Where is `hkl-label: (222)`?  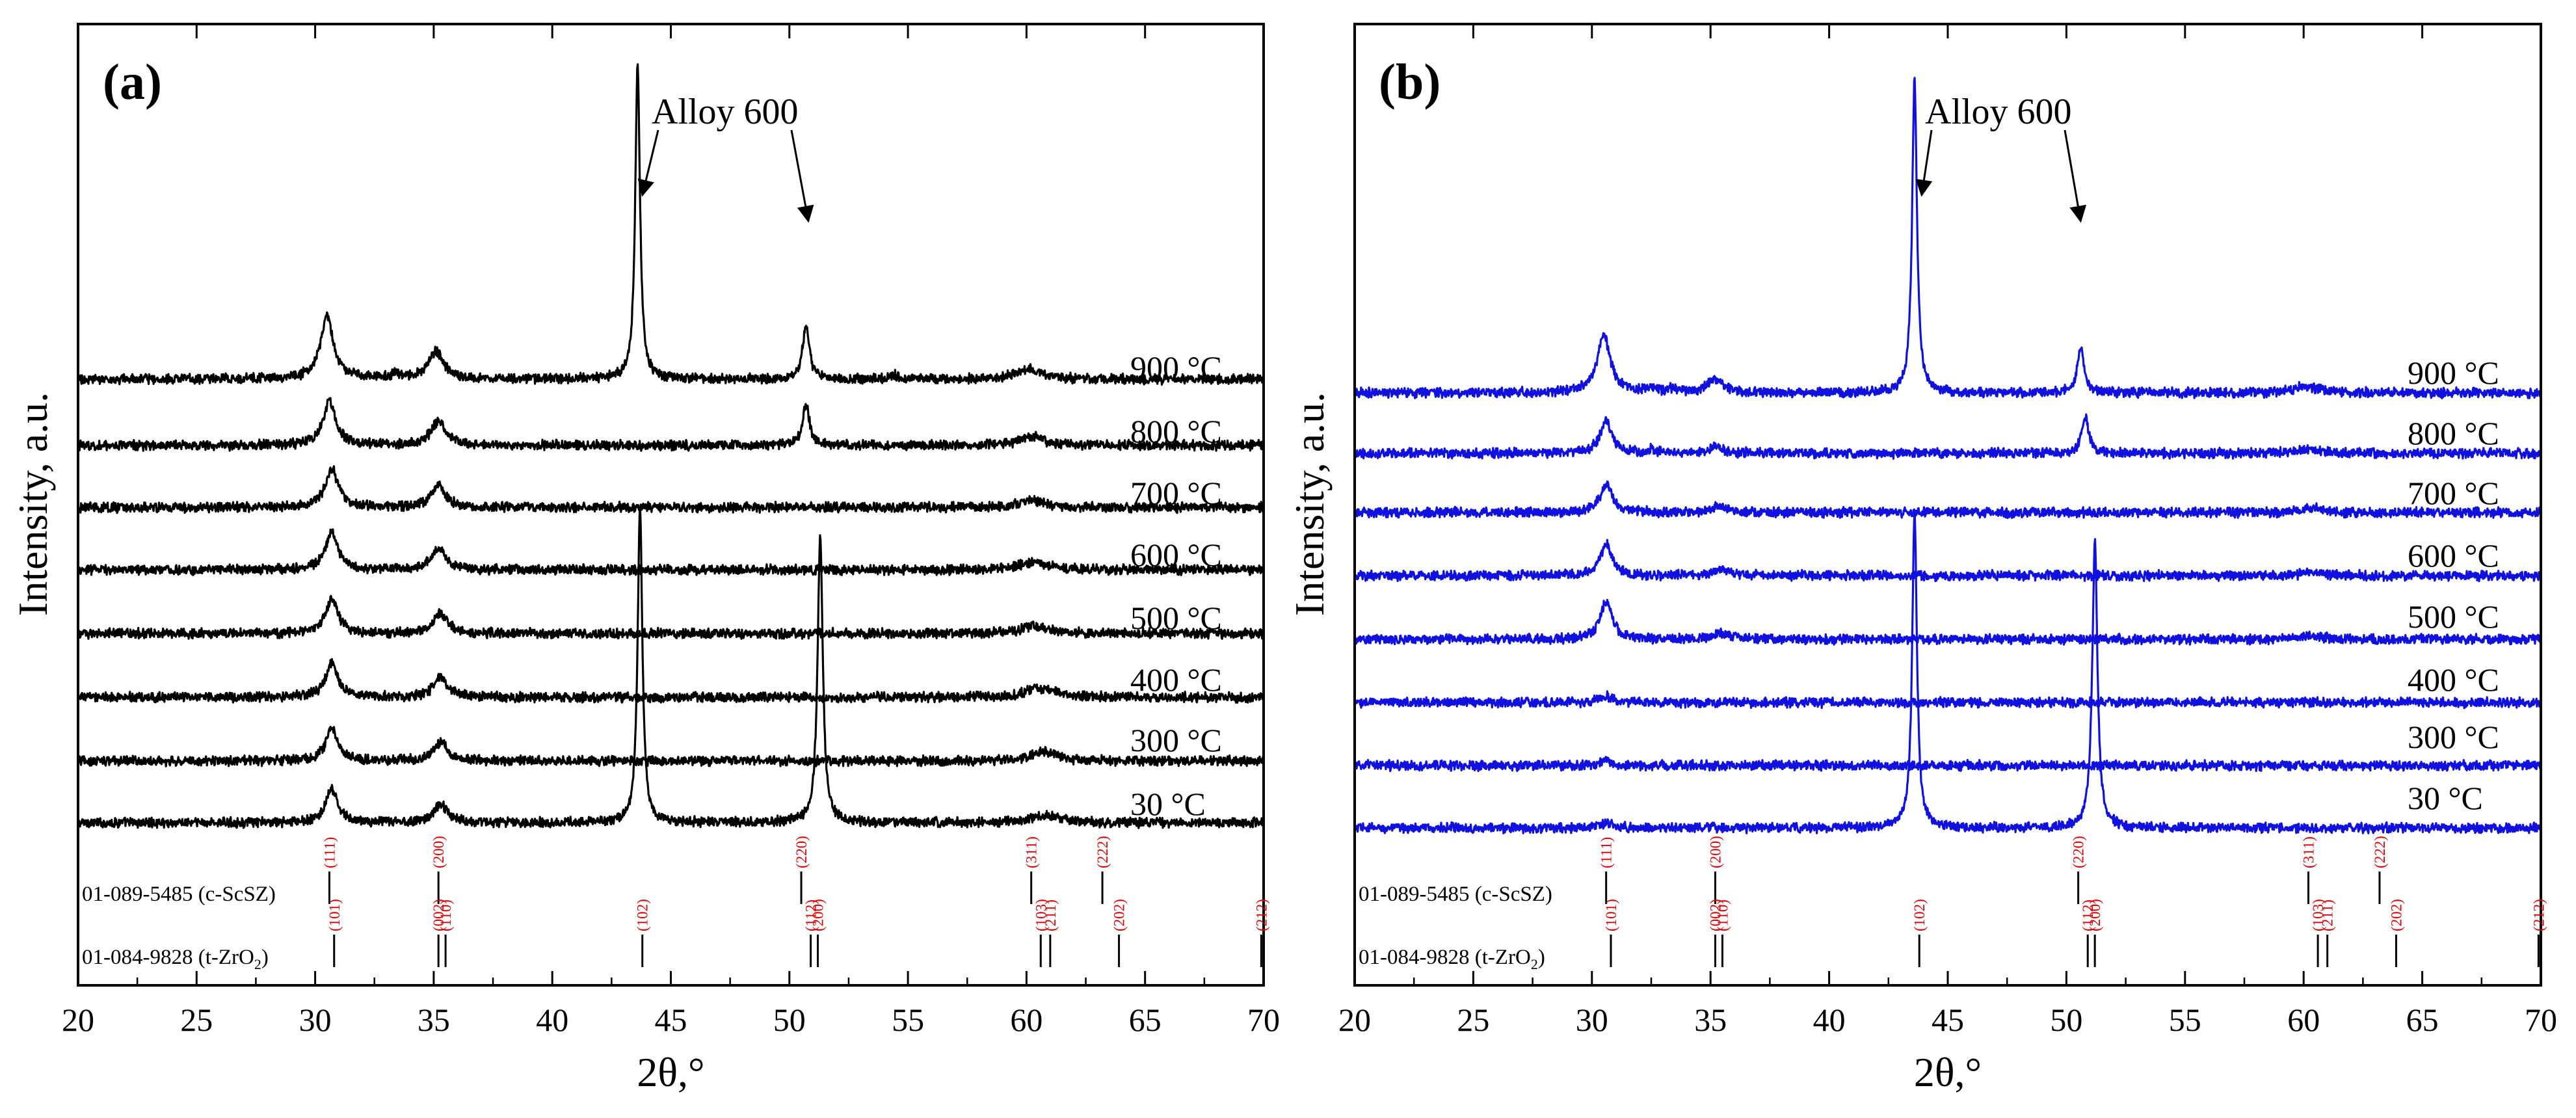
hkl-label: (222) is located at coordinates (1103, 852).